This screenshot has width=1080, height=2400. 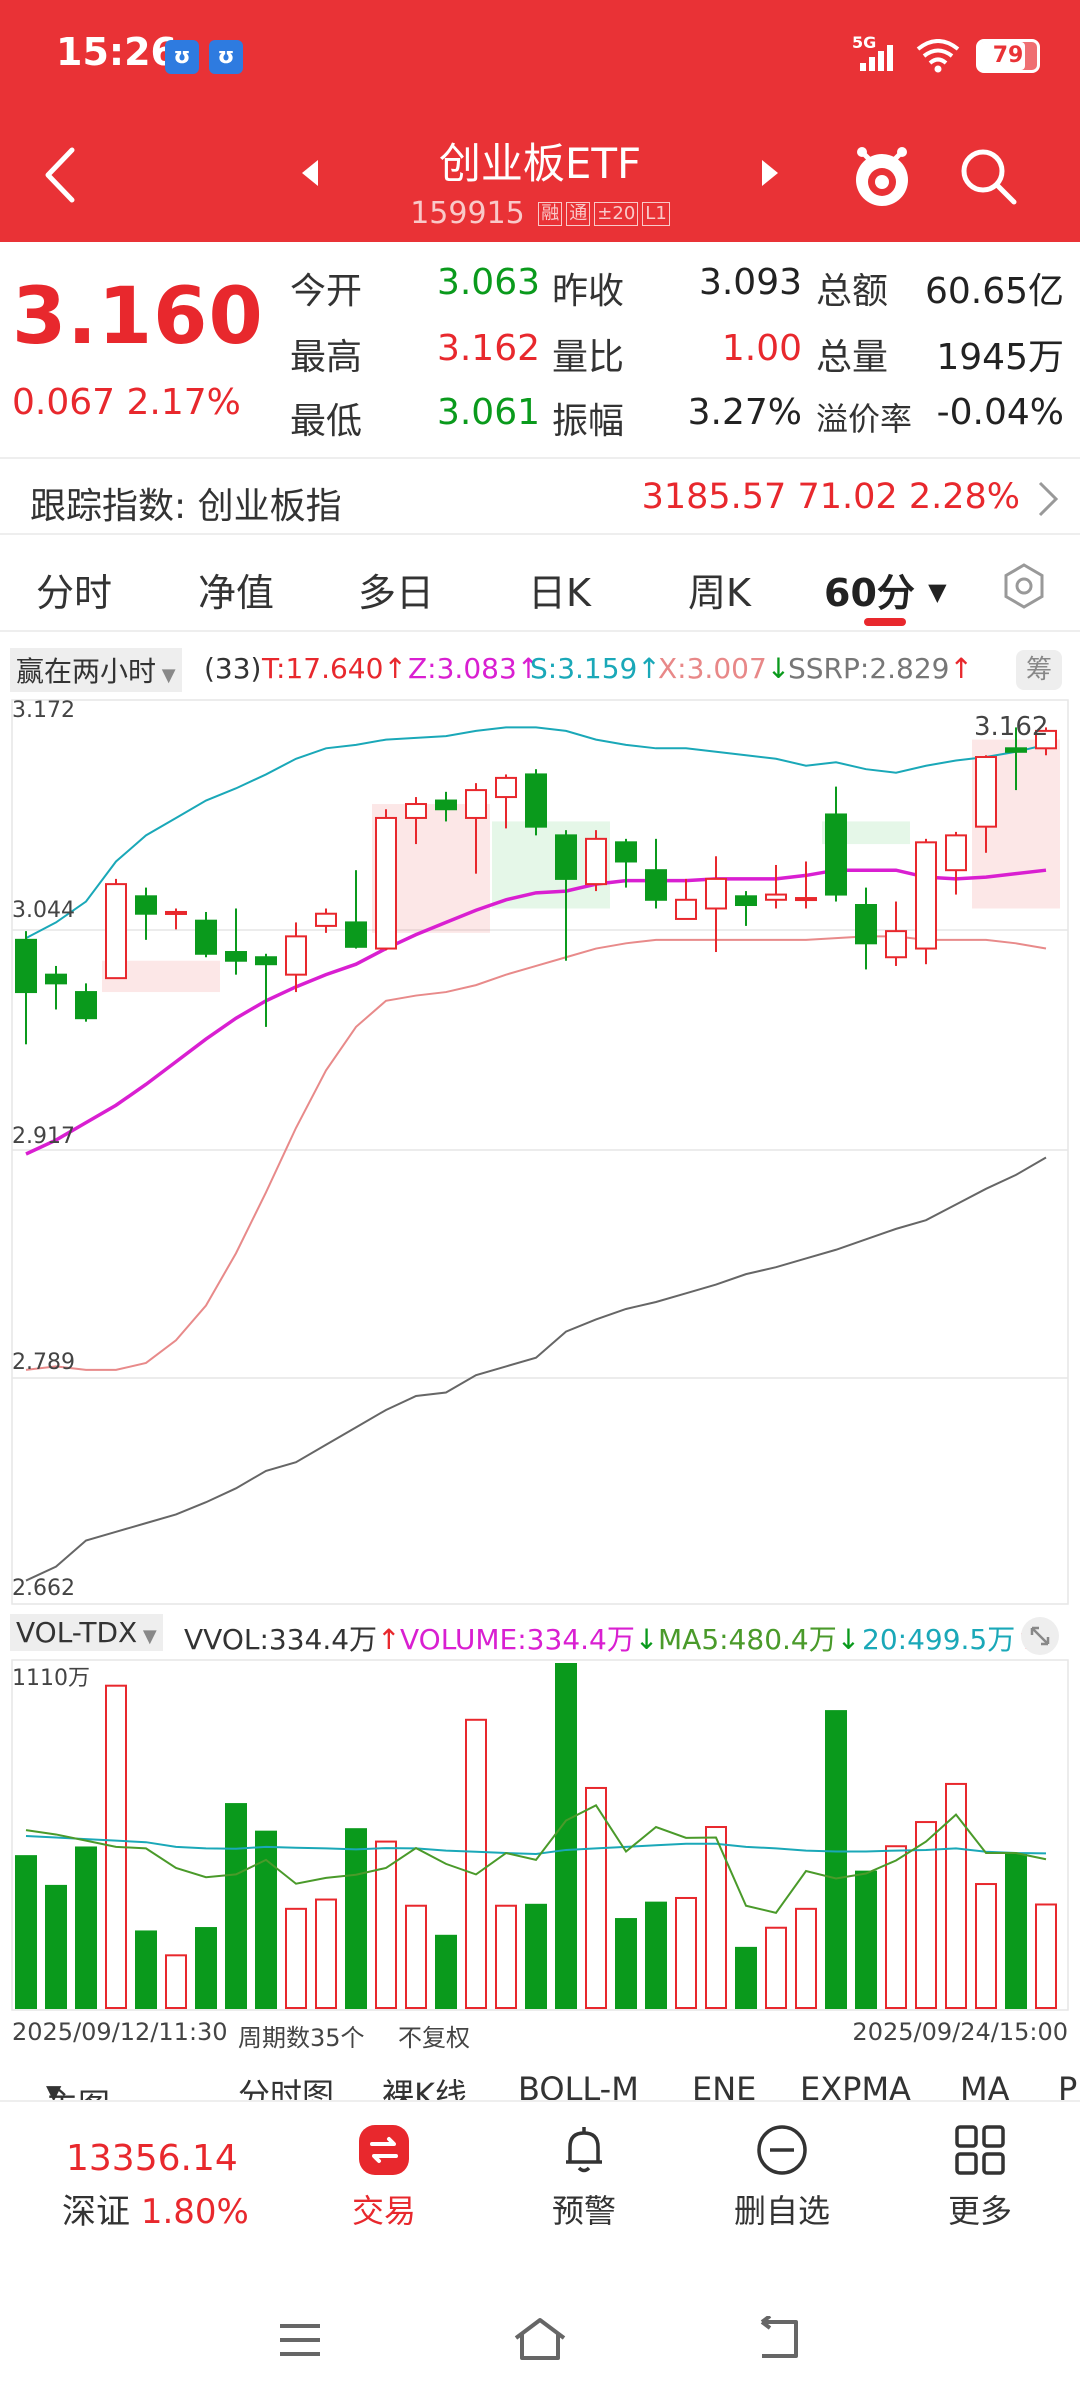 What do you see at coordinates (584, 2177) in the screenshot?
I see `nav-alert: 预警` at bounding box center [584, 2177].